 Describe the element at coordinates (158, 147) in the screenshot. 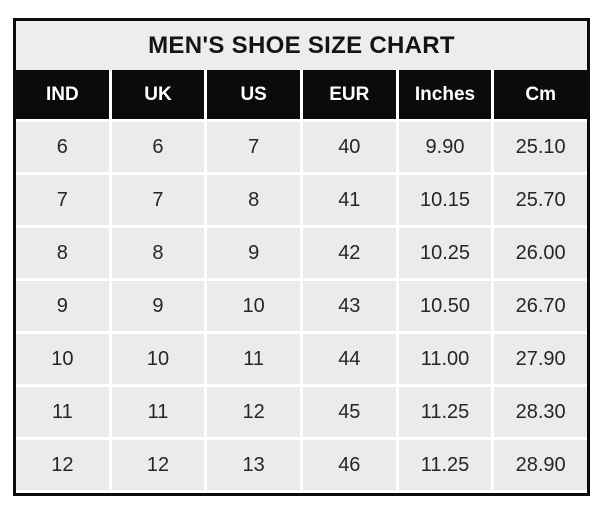

I see `table-cell-r1-uk: 6` at that location.